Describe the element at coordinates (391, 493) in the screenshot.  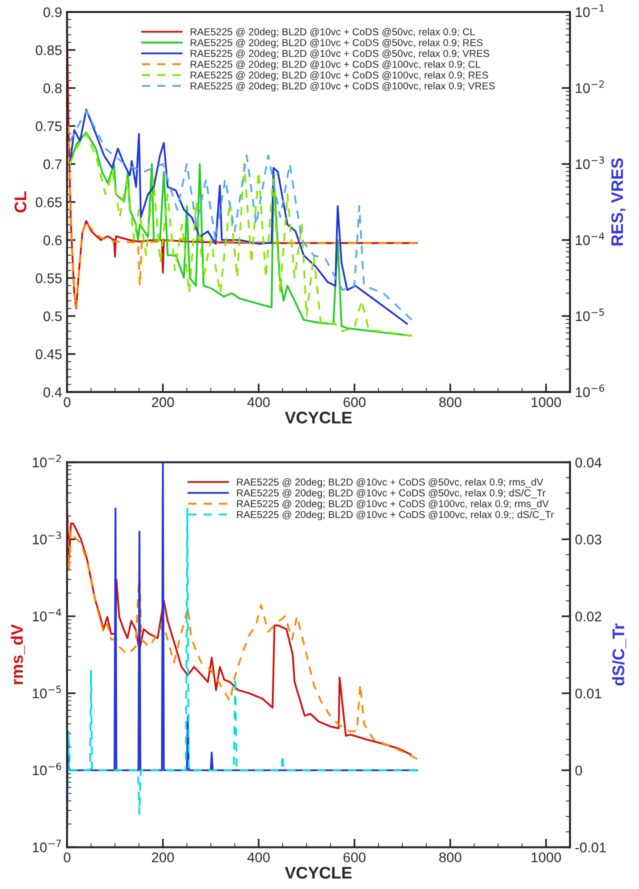
I see `legend-label: RAE5225 @ 20deg; BL2D @10vc + CoDS @50vc, relax 0.9; dS/C_Tr` at that location.